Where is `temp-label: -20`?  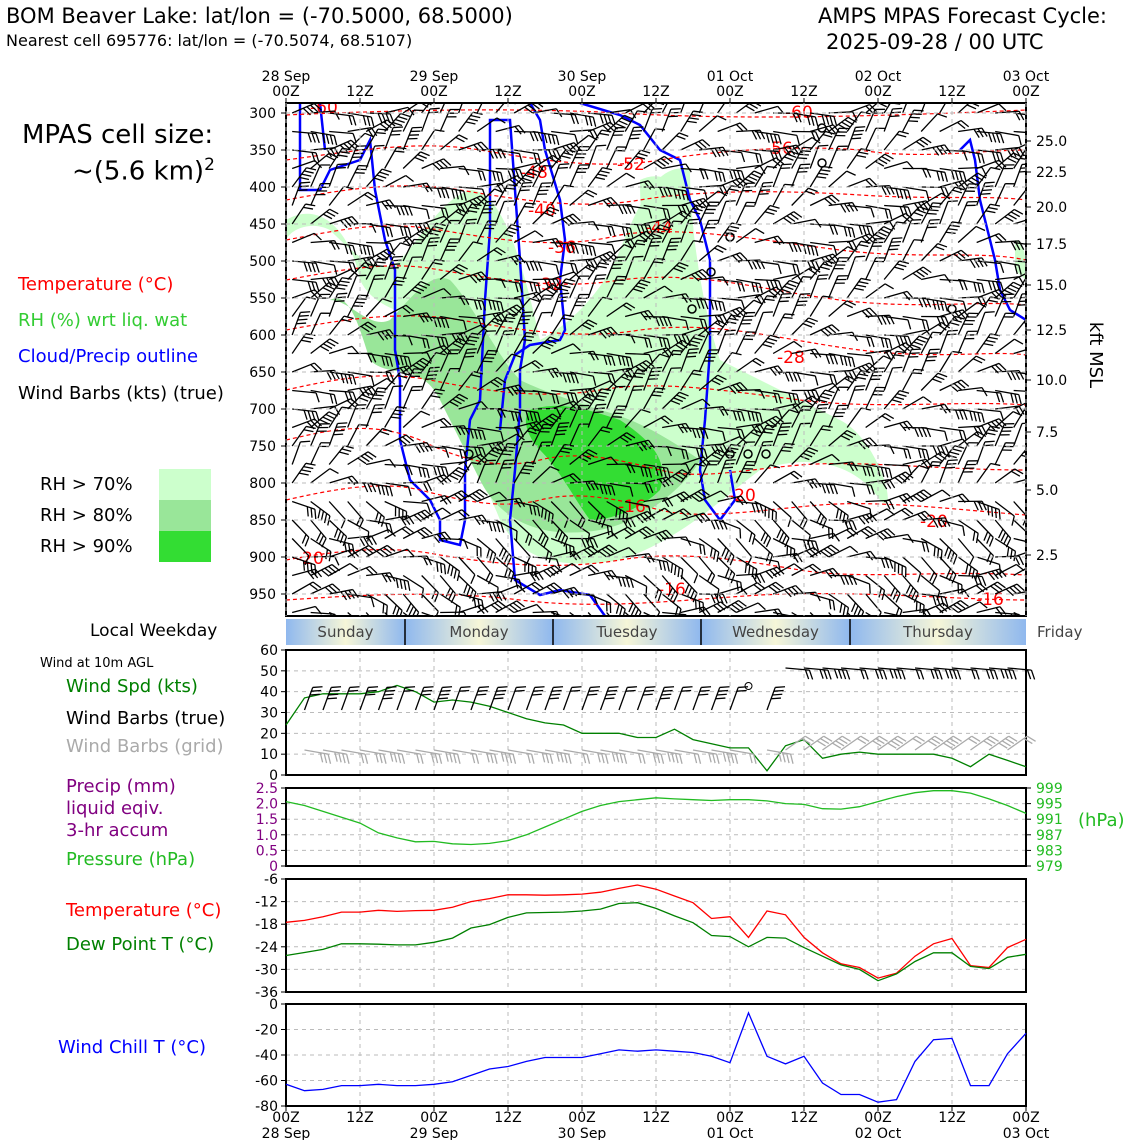 temp-label: -20 is located at coordinates (934, 522).